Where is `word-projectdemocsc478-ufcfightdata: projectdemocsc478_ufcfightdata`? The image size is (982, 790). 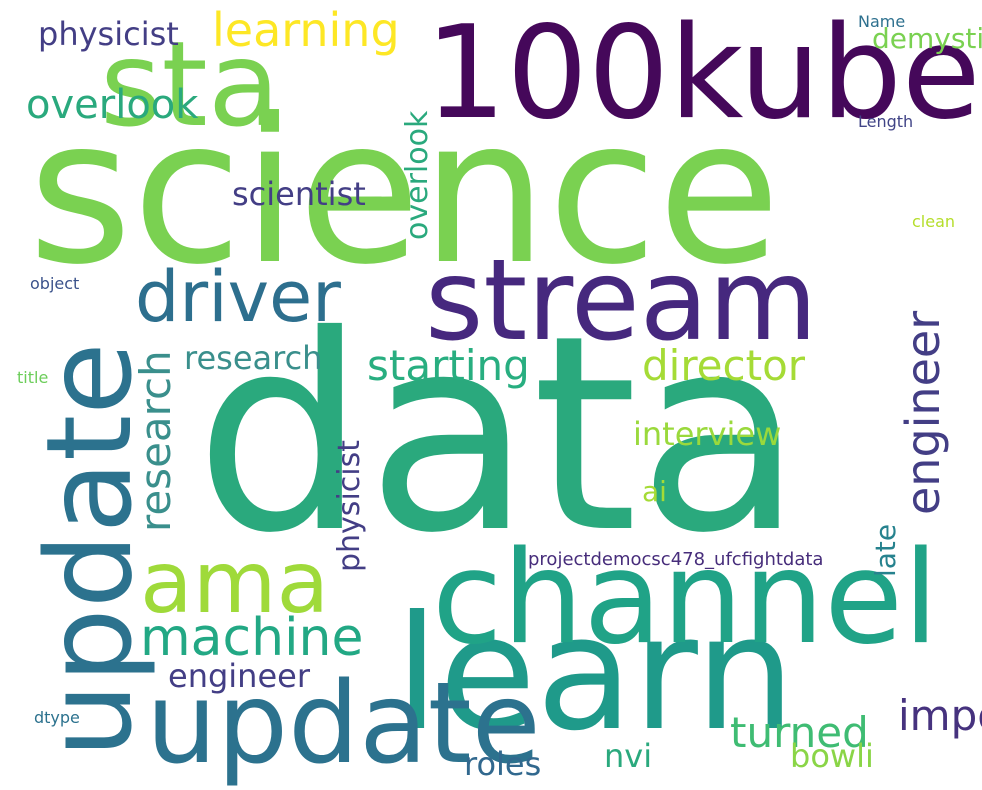
word-projectdemocsc478-ufcfightdata: projectdemocsc478_ufcfightdata is located at coordinates (676, 559).